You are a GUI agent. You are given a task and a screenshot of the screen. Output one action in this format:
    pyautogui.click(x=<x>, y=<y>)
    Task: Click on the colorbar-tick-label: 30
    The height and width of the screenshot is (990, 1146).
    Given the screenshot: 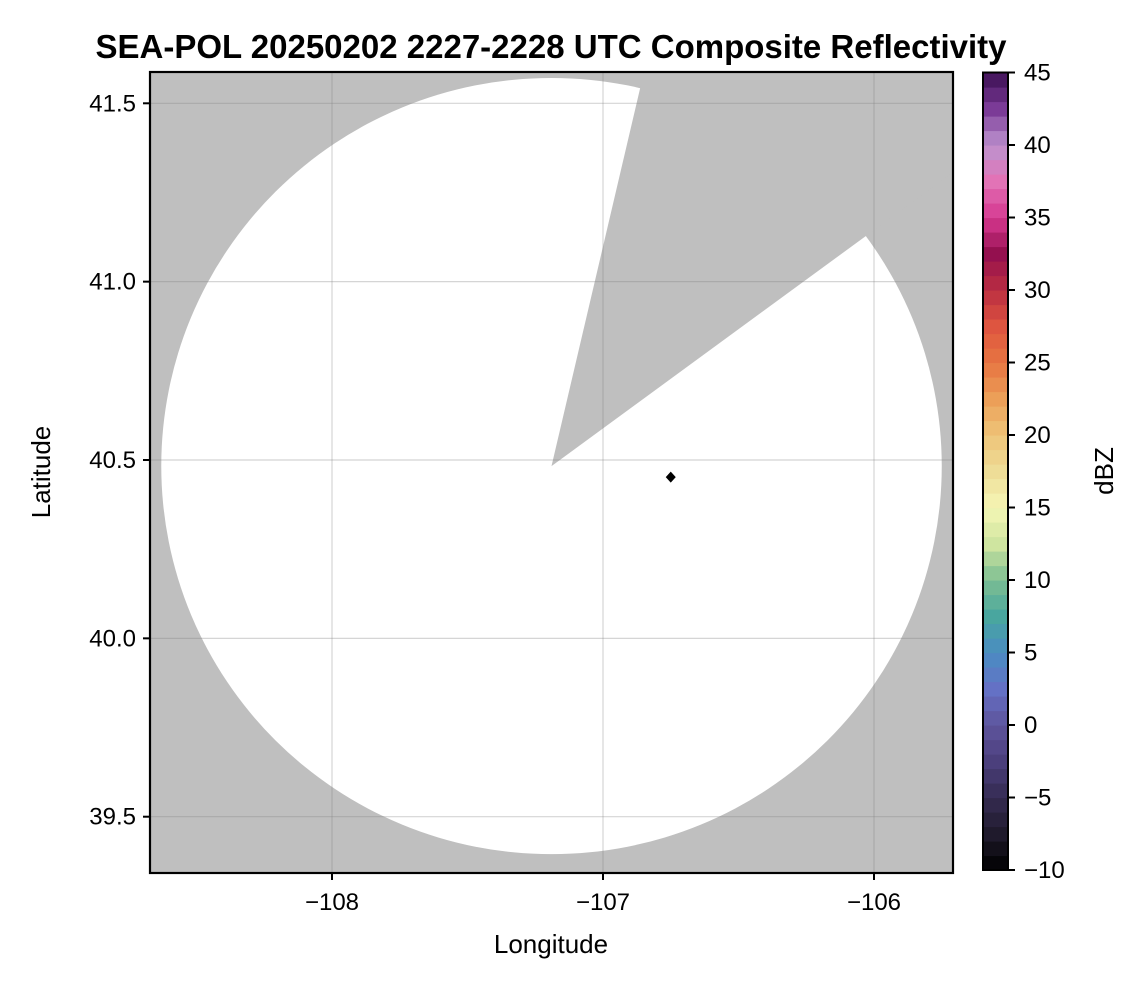 What is the action you would take?
    pyautogui.click(x=1037, y=290)
    